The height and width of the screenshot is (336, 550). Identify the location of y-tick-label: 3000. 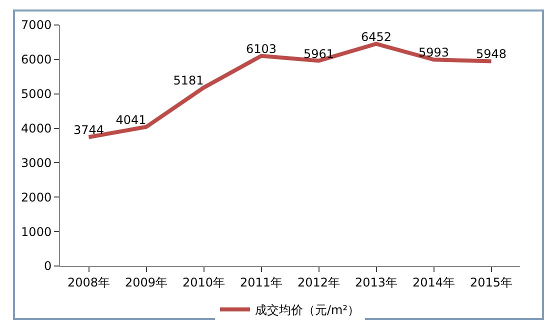
(36, 163).